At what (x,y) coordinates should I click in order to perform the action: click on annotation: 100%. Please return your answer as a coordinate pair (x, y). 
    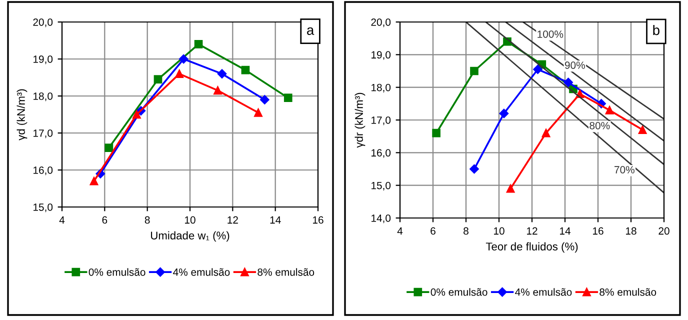
    Looking at the image, I should click on (551, 34).